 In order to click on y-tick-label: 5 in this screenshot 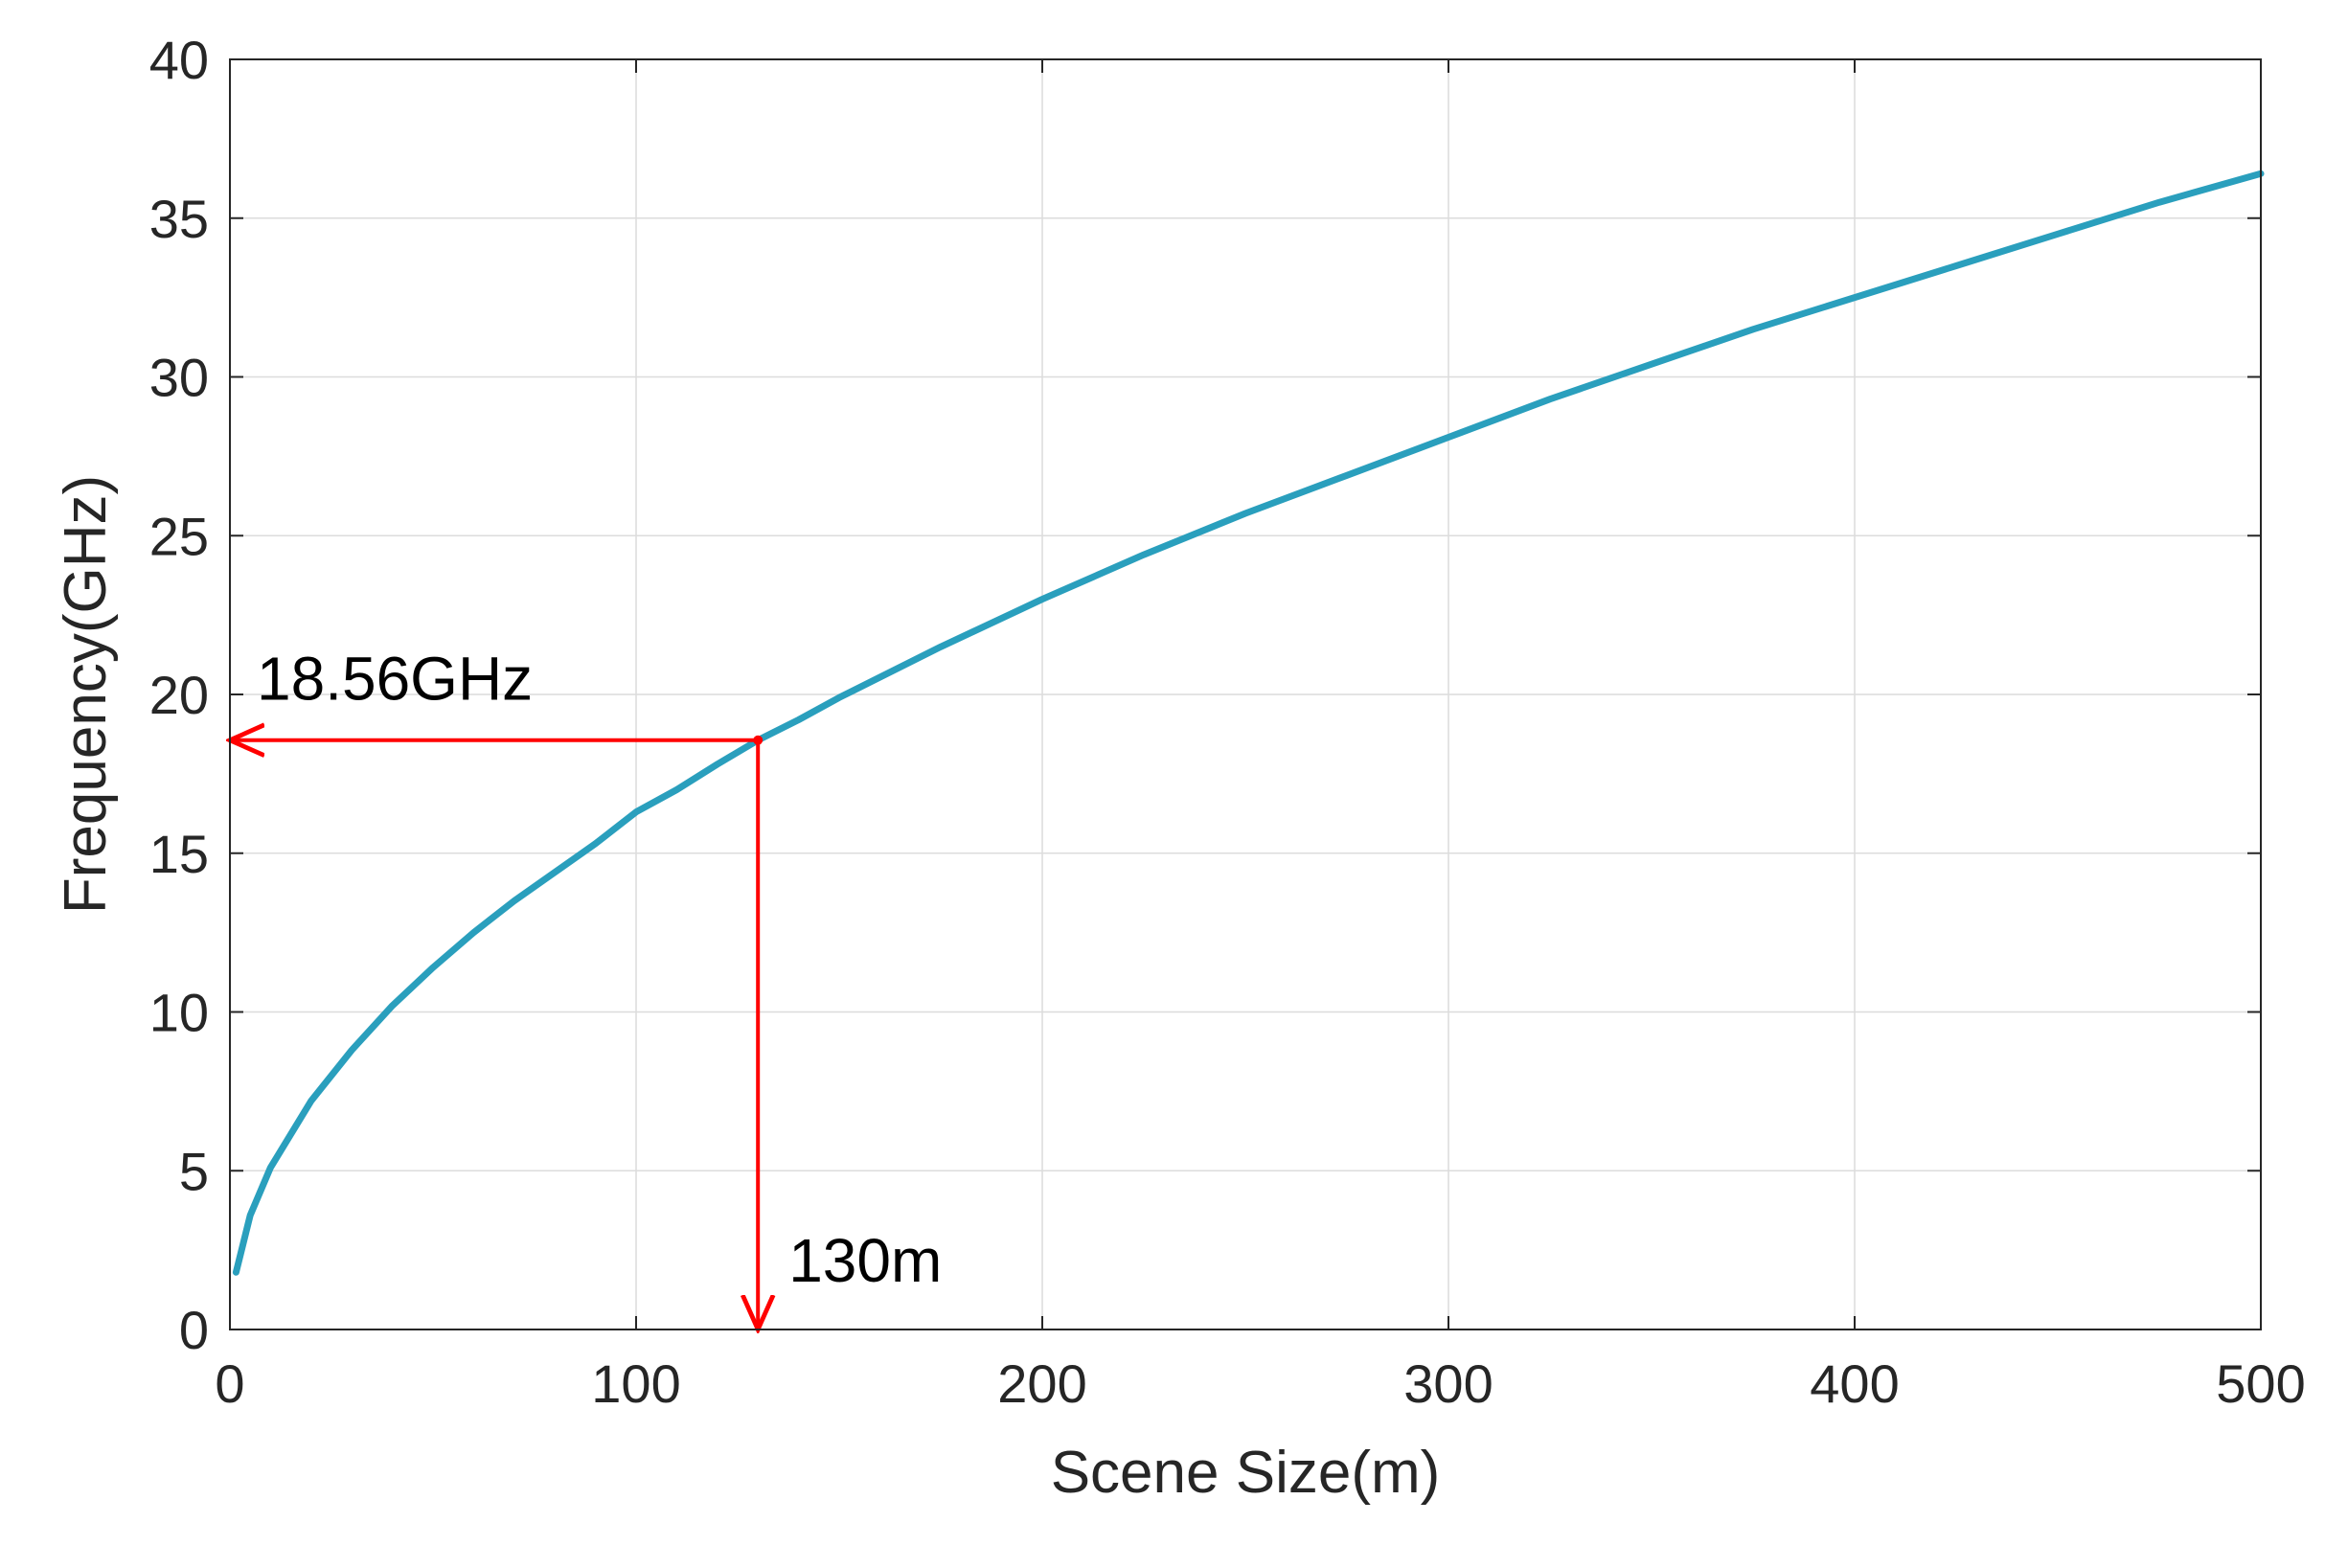, I will do `click(194, 1171)`.